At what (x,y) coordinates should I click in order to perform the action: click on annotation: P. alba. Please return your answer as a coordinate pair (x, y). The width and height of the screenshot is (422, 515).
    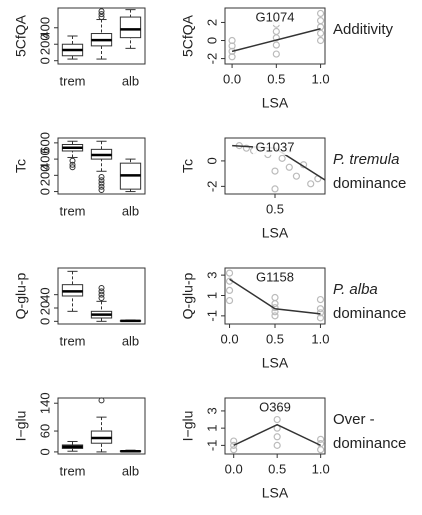
    Looking at the image, I should click on (355, 289).